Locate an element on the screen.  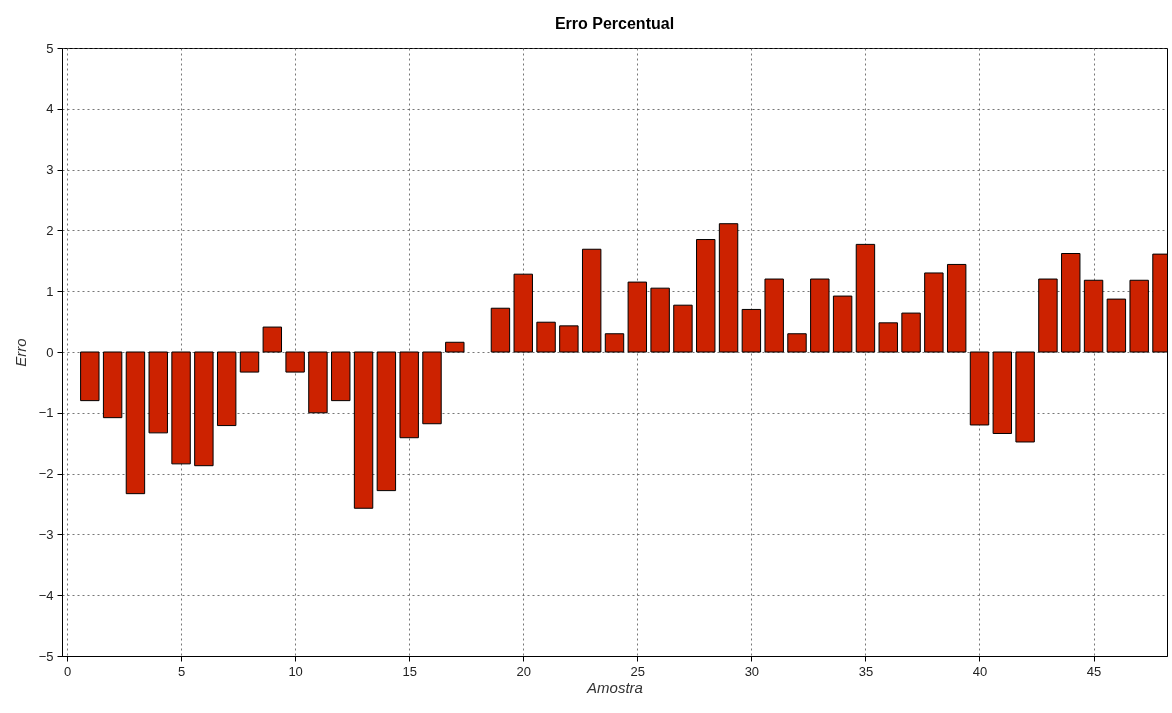
x-tick-label: 10 is located at coordinates (295, 671).